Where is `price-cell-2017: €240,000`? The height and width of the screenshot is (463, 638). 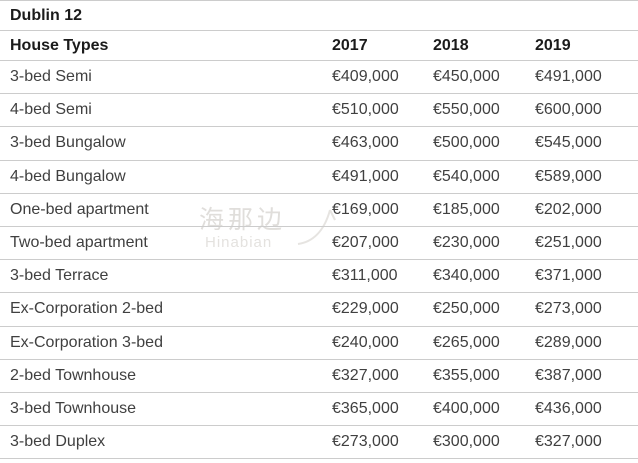
price-cell-2017: €240,000 is located at coordinates (365, 342).